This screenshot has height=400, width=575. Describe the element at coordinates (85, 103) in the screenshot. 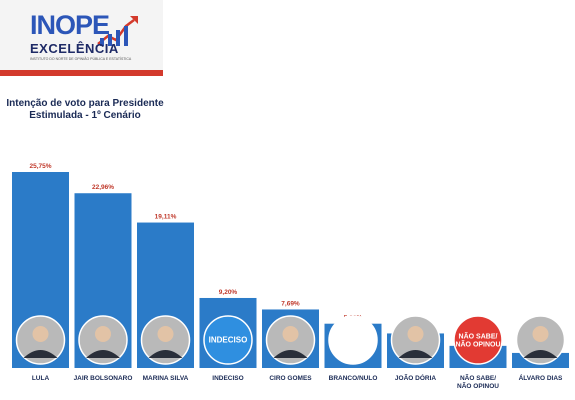

I see `chart-title: Intenção de voto para Presidente` at that location.